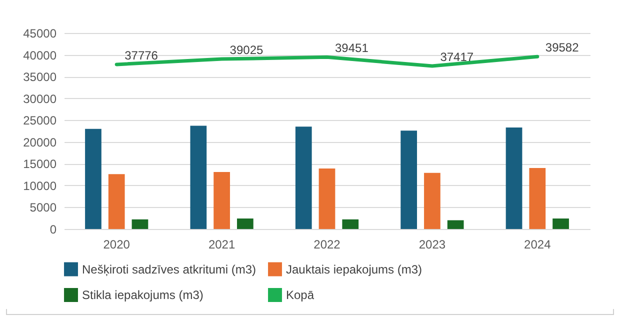  Describe the element at coordinates (40, 142) in the screenshot. I see `y-tick-label: 20000` at that location.